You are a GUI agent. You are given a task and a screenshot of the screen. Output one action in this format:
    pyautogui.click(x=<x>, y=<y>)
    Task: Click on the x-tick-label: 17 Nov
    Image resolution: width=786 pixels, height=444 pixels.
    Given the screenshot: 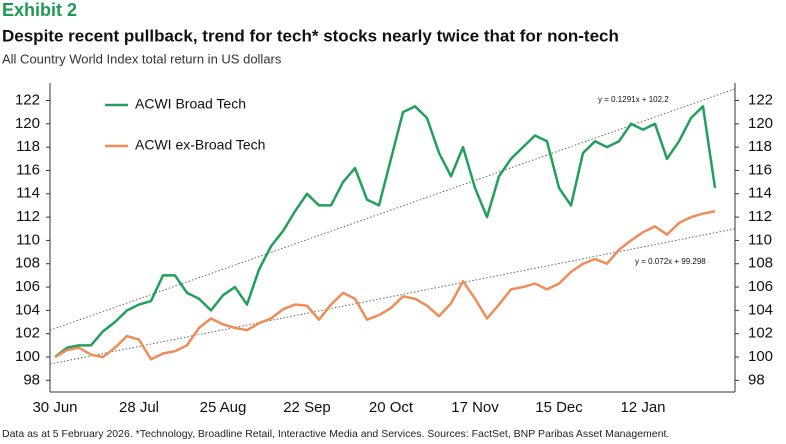 What is the action you would take?
    pyautogui.click(x=475, y=407)
    